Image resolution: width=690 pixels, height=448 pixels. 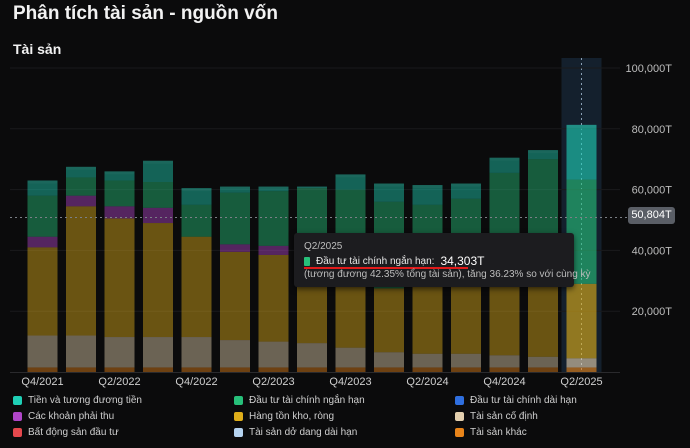 I want to click on tooltip-highlight-underline, so click(x=386, y=268).